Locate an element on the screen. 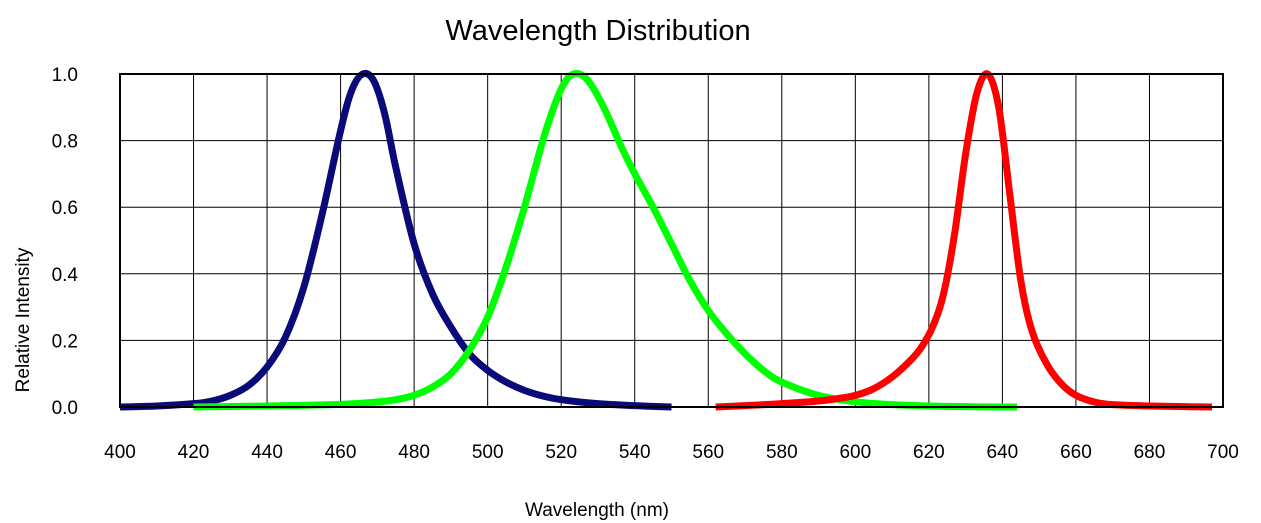  x-tick-label: 520 is located at coordinates (561, 452).